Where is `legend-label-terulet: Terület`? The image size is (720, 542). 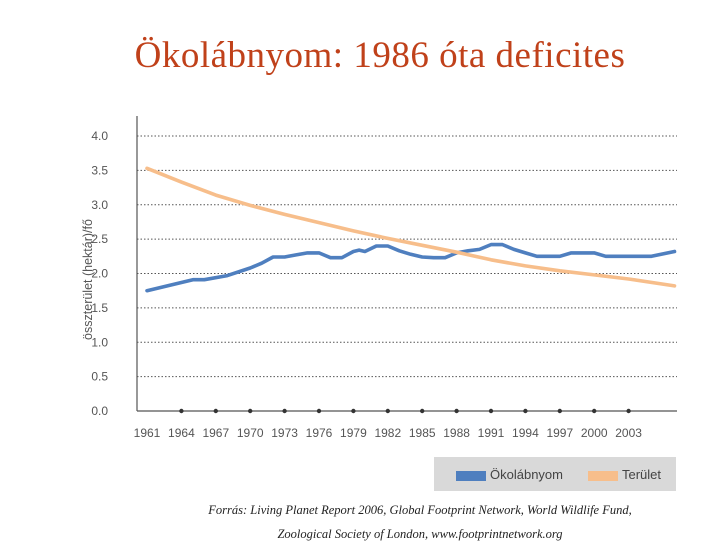
legend-label-terulet: Terület is located at coordinates (642, 474).